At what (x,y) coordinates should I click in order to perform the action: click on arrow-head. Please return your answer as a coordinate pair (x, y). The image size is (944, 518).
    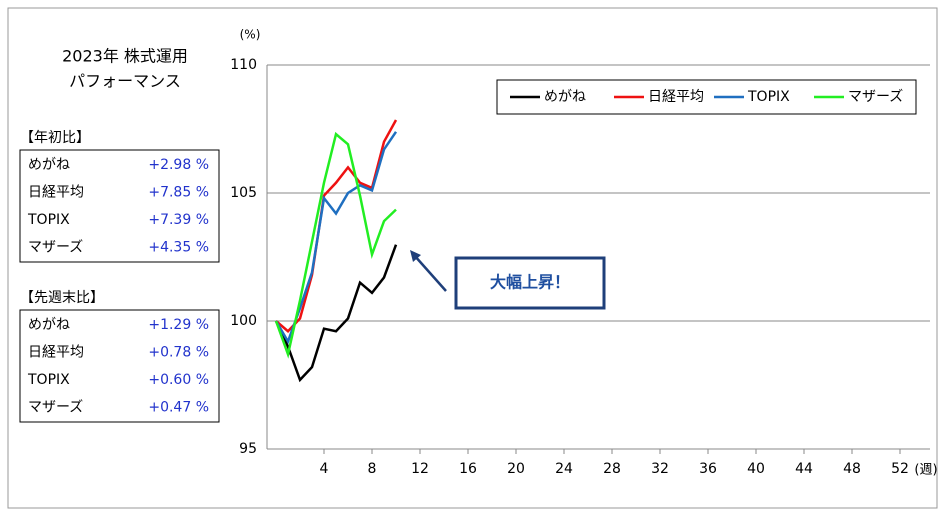
    Looking at the image, I should click on (415, 256).